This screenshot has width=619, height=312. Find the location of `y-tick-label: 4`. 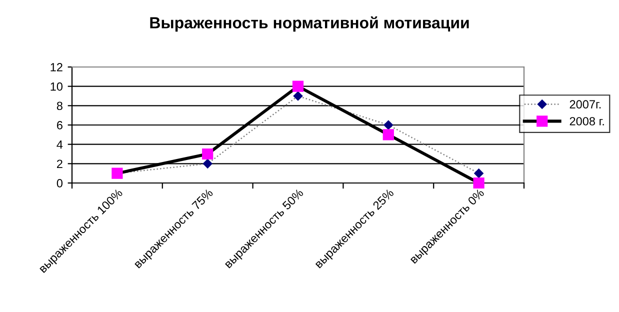

y-tick-label: 4 is located at coordinates (59, 144).